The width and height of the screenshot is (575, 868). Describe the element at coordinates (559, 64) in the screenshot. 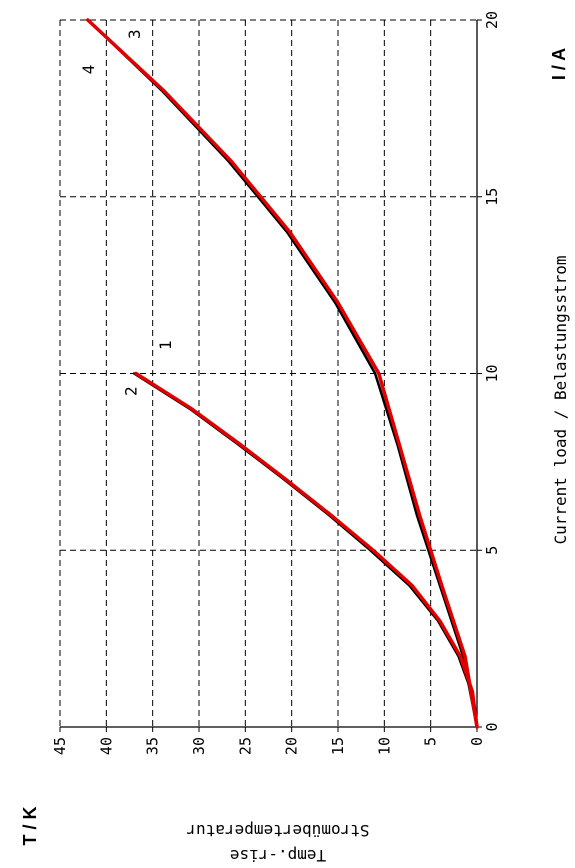

I see `x-unit-label: I / A` at that location.